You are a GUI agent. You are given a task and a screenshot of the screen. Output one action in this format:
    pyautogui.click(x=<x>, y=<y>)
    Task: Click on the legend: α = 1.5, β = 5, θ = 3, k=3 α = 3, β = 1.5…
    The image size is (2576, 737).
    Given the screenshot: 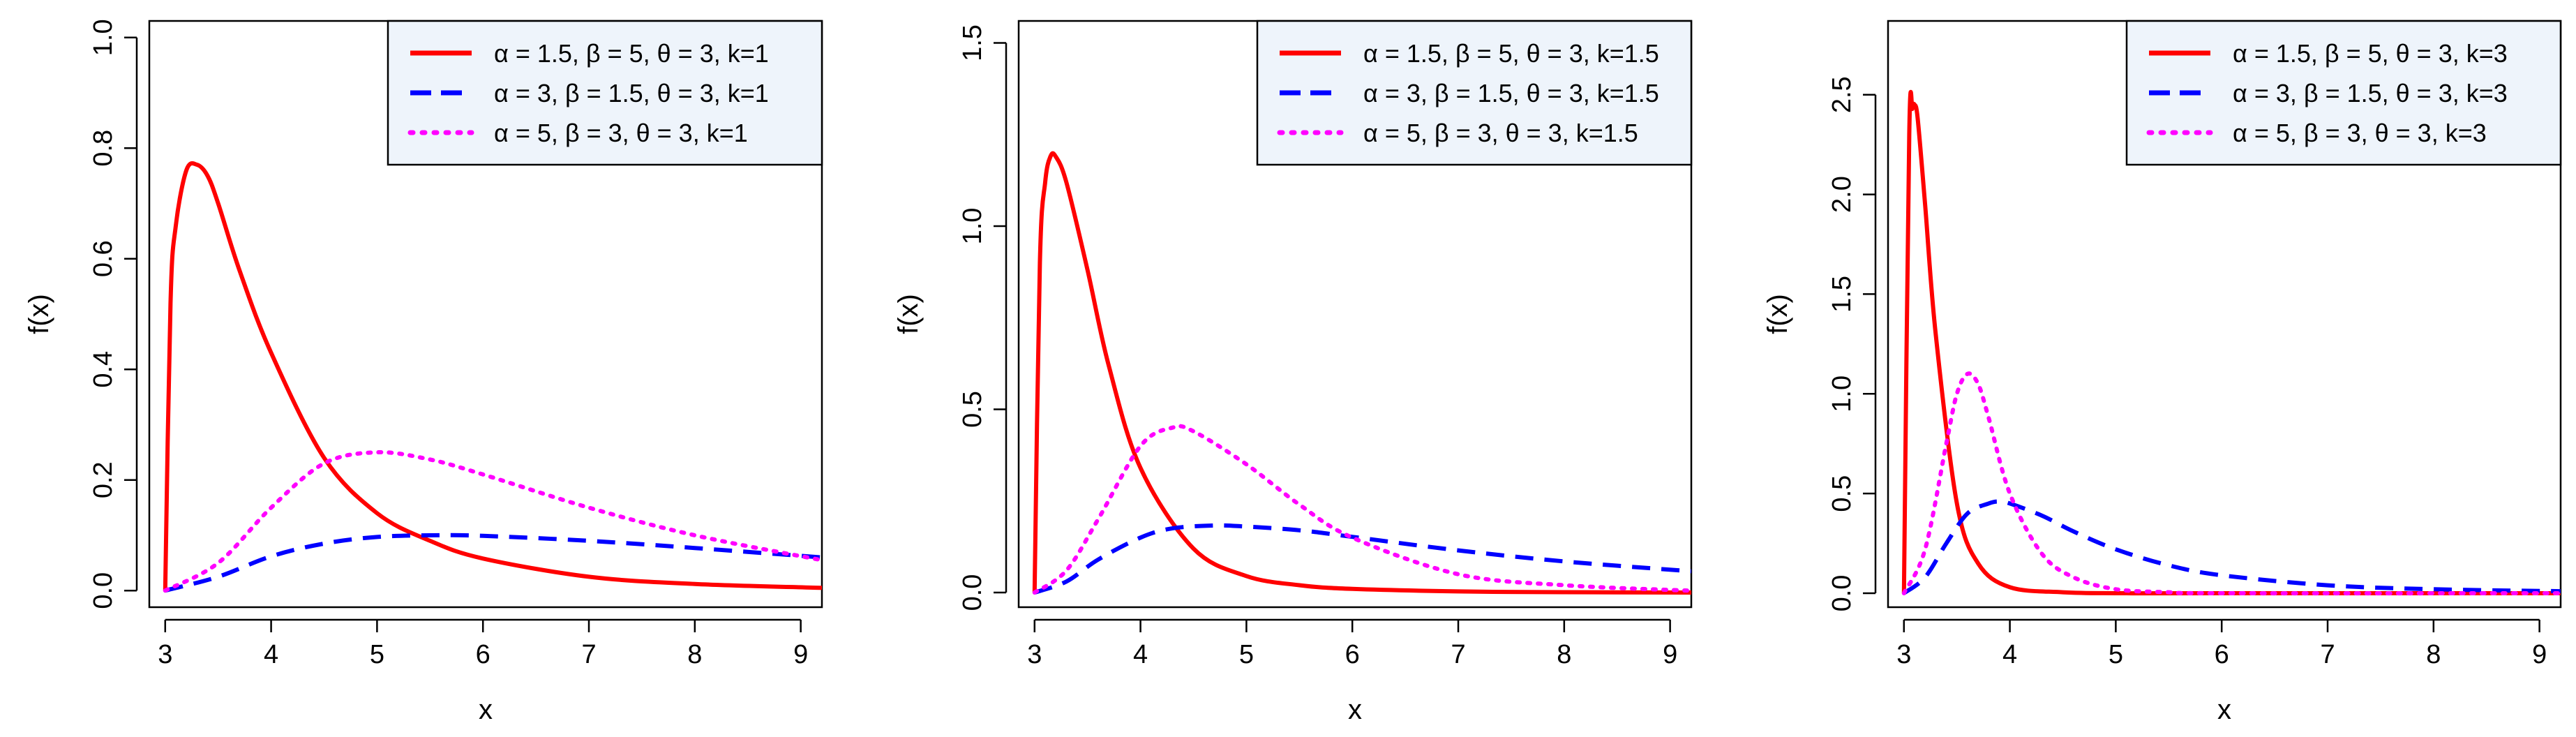 What is the action you would take?
    pyautogui.click(x=2343, y=93)
    